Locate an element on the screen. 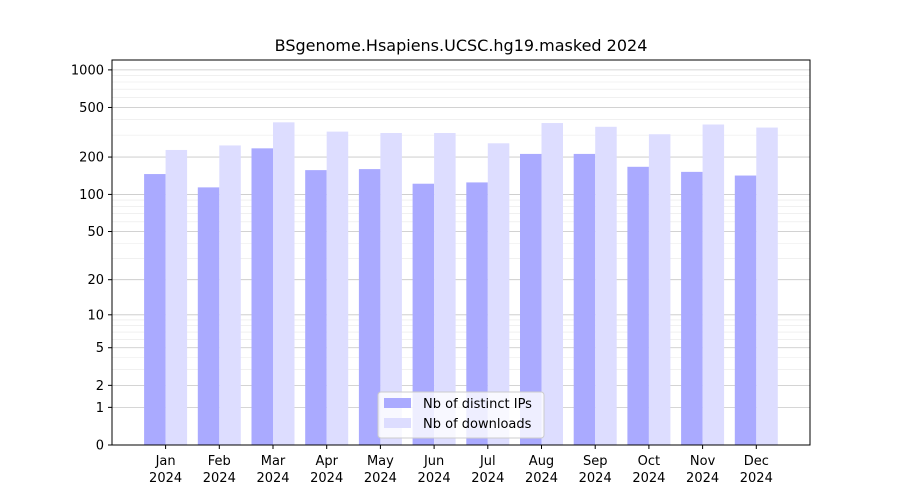 The image size is (900, 504). x-tick-label-month: Sep is located at coordinates (595, 461).